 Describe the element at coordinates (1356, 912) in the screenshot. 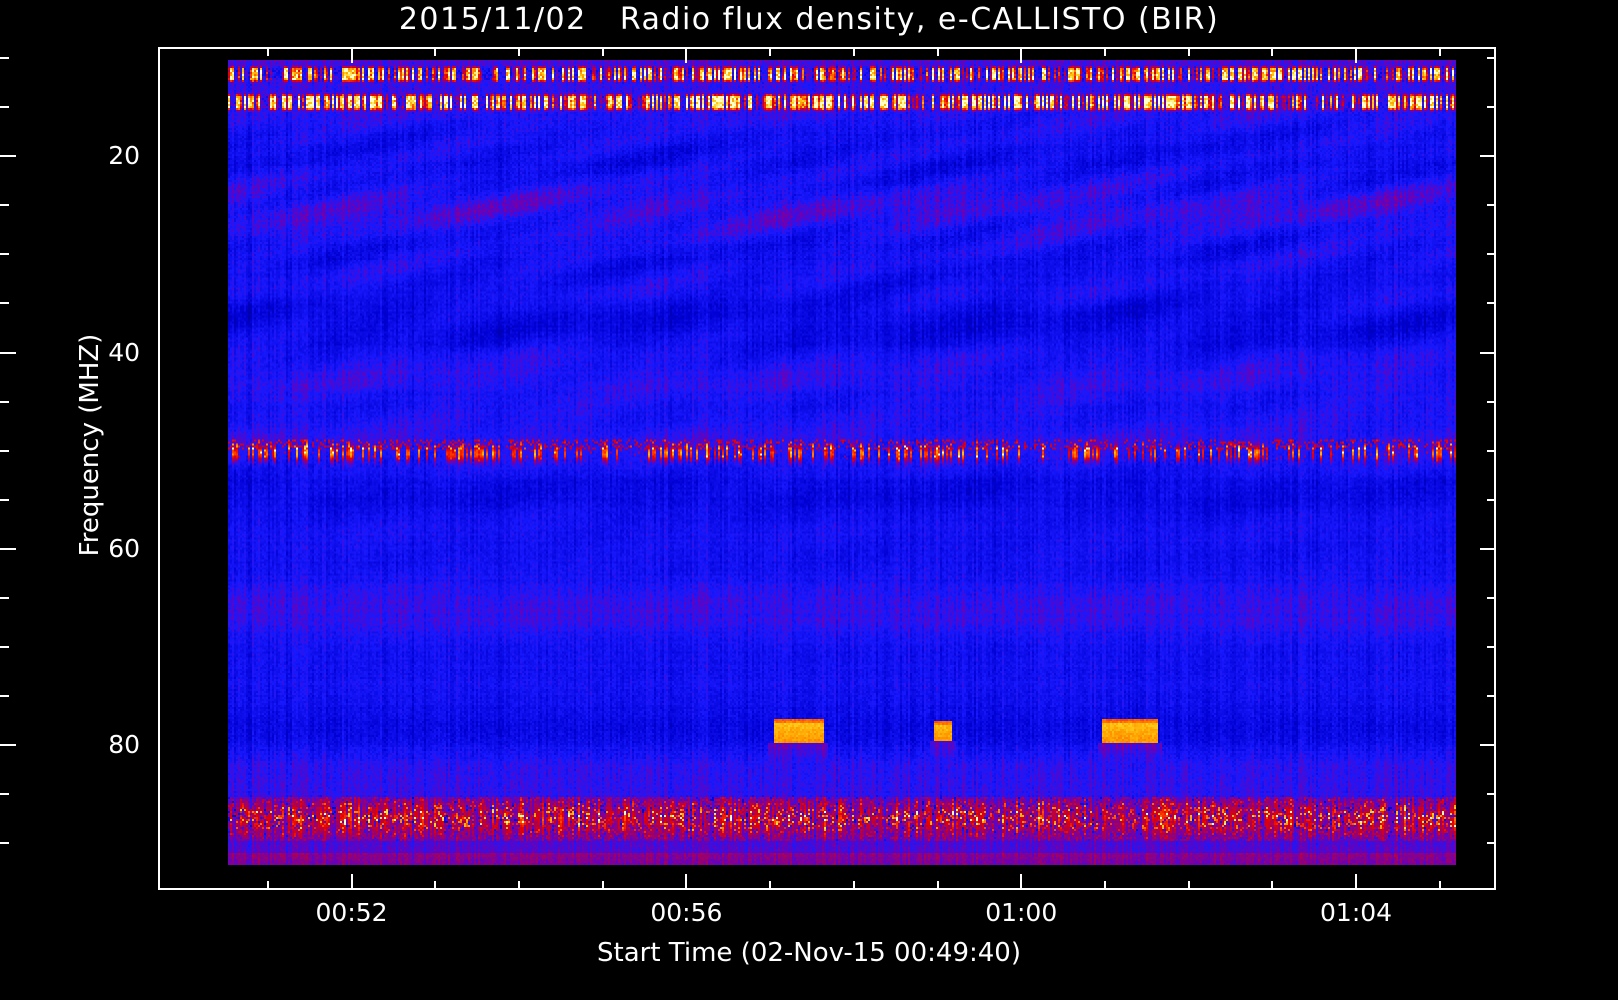

I see `x-tick-label: 01:04` at that location.